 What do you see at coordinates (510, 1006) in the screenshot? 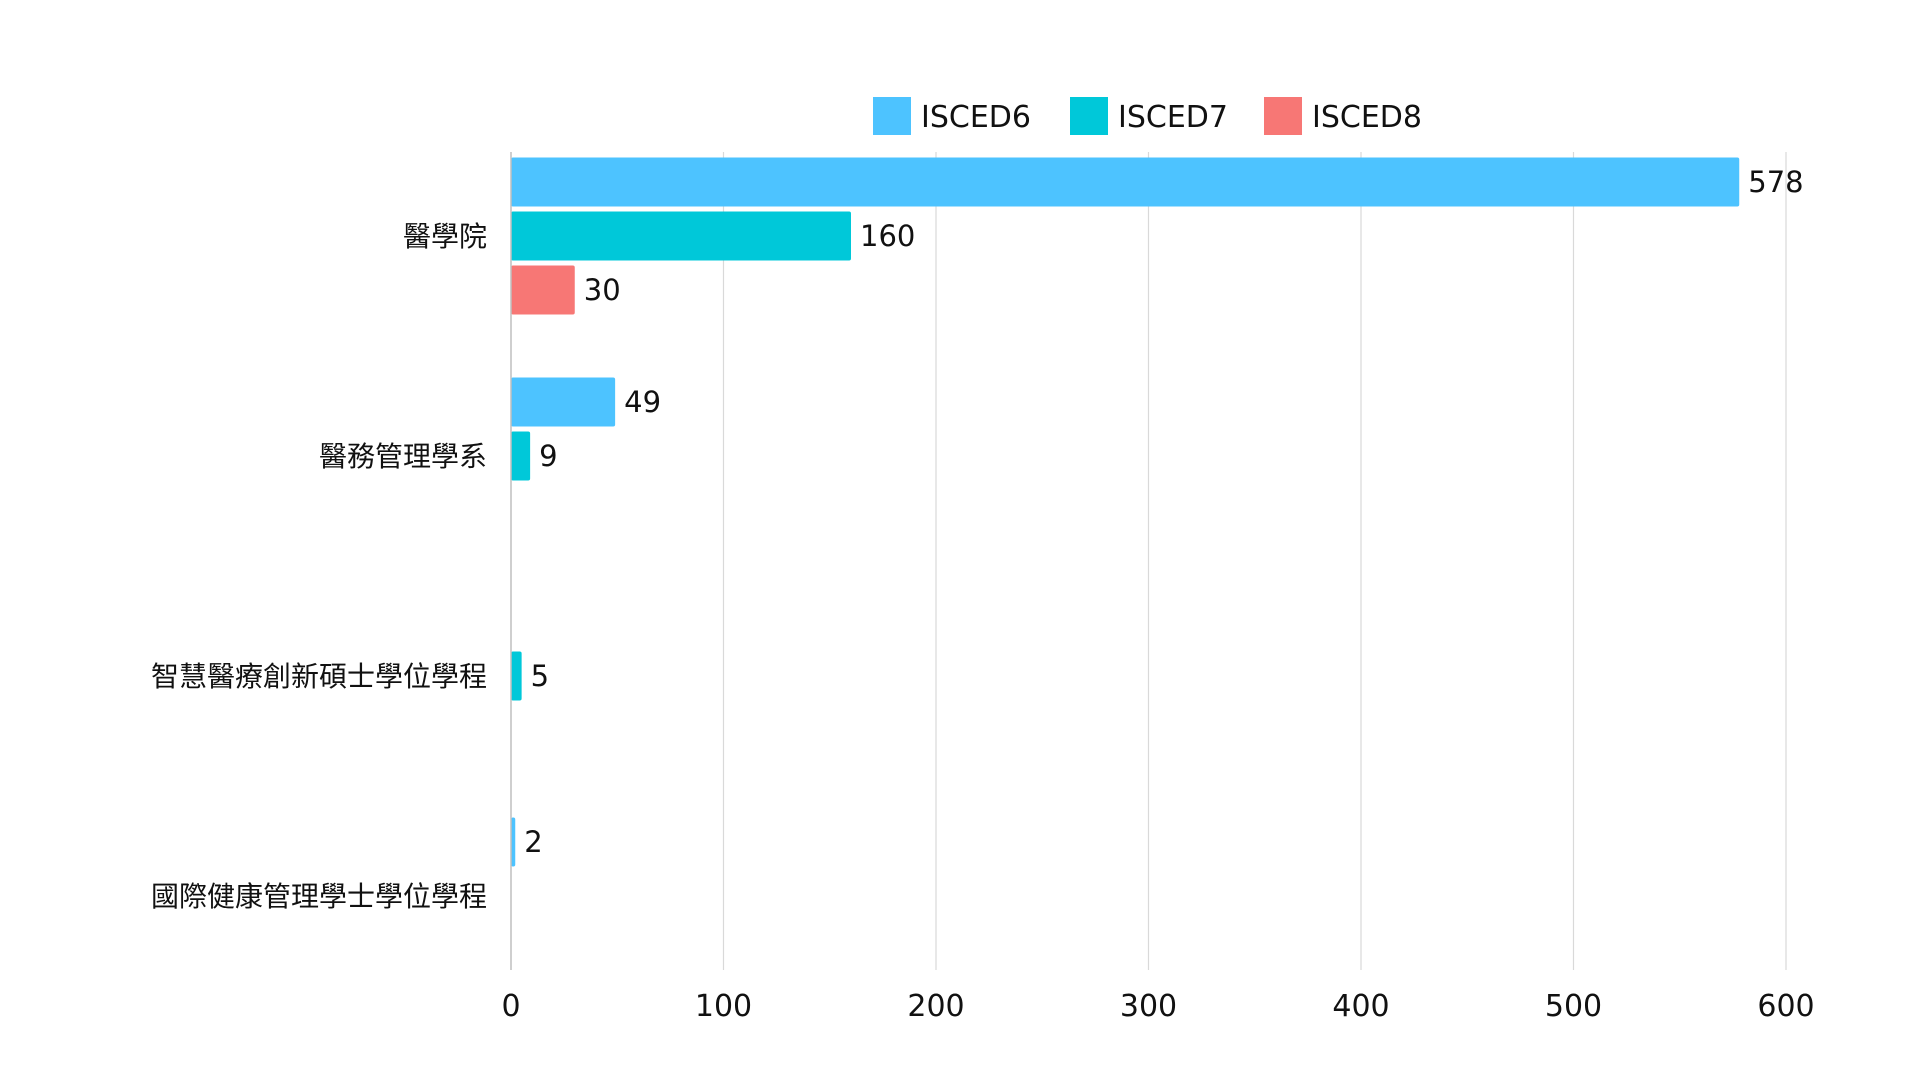
I see `x-tick-label-0: 0` at bounding box center [510, 1006].